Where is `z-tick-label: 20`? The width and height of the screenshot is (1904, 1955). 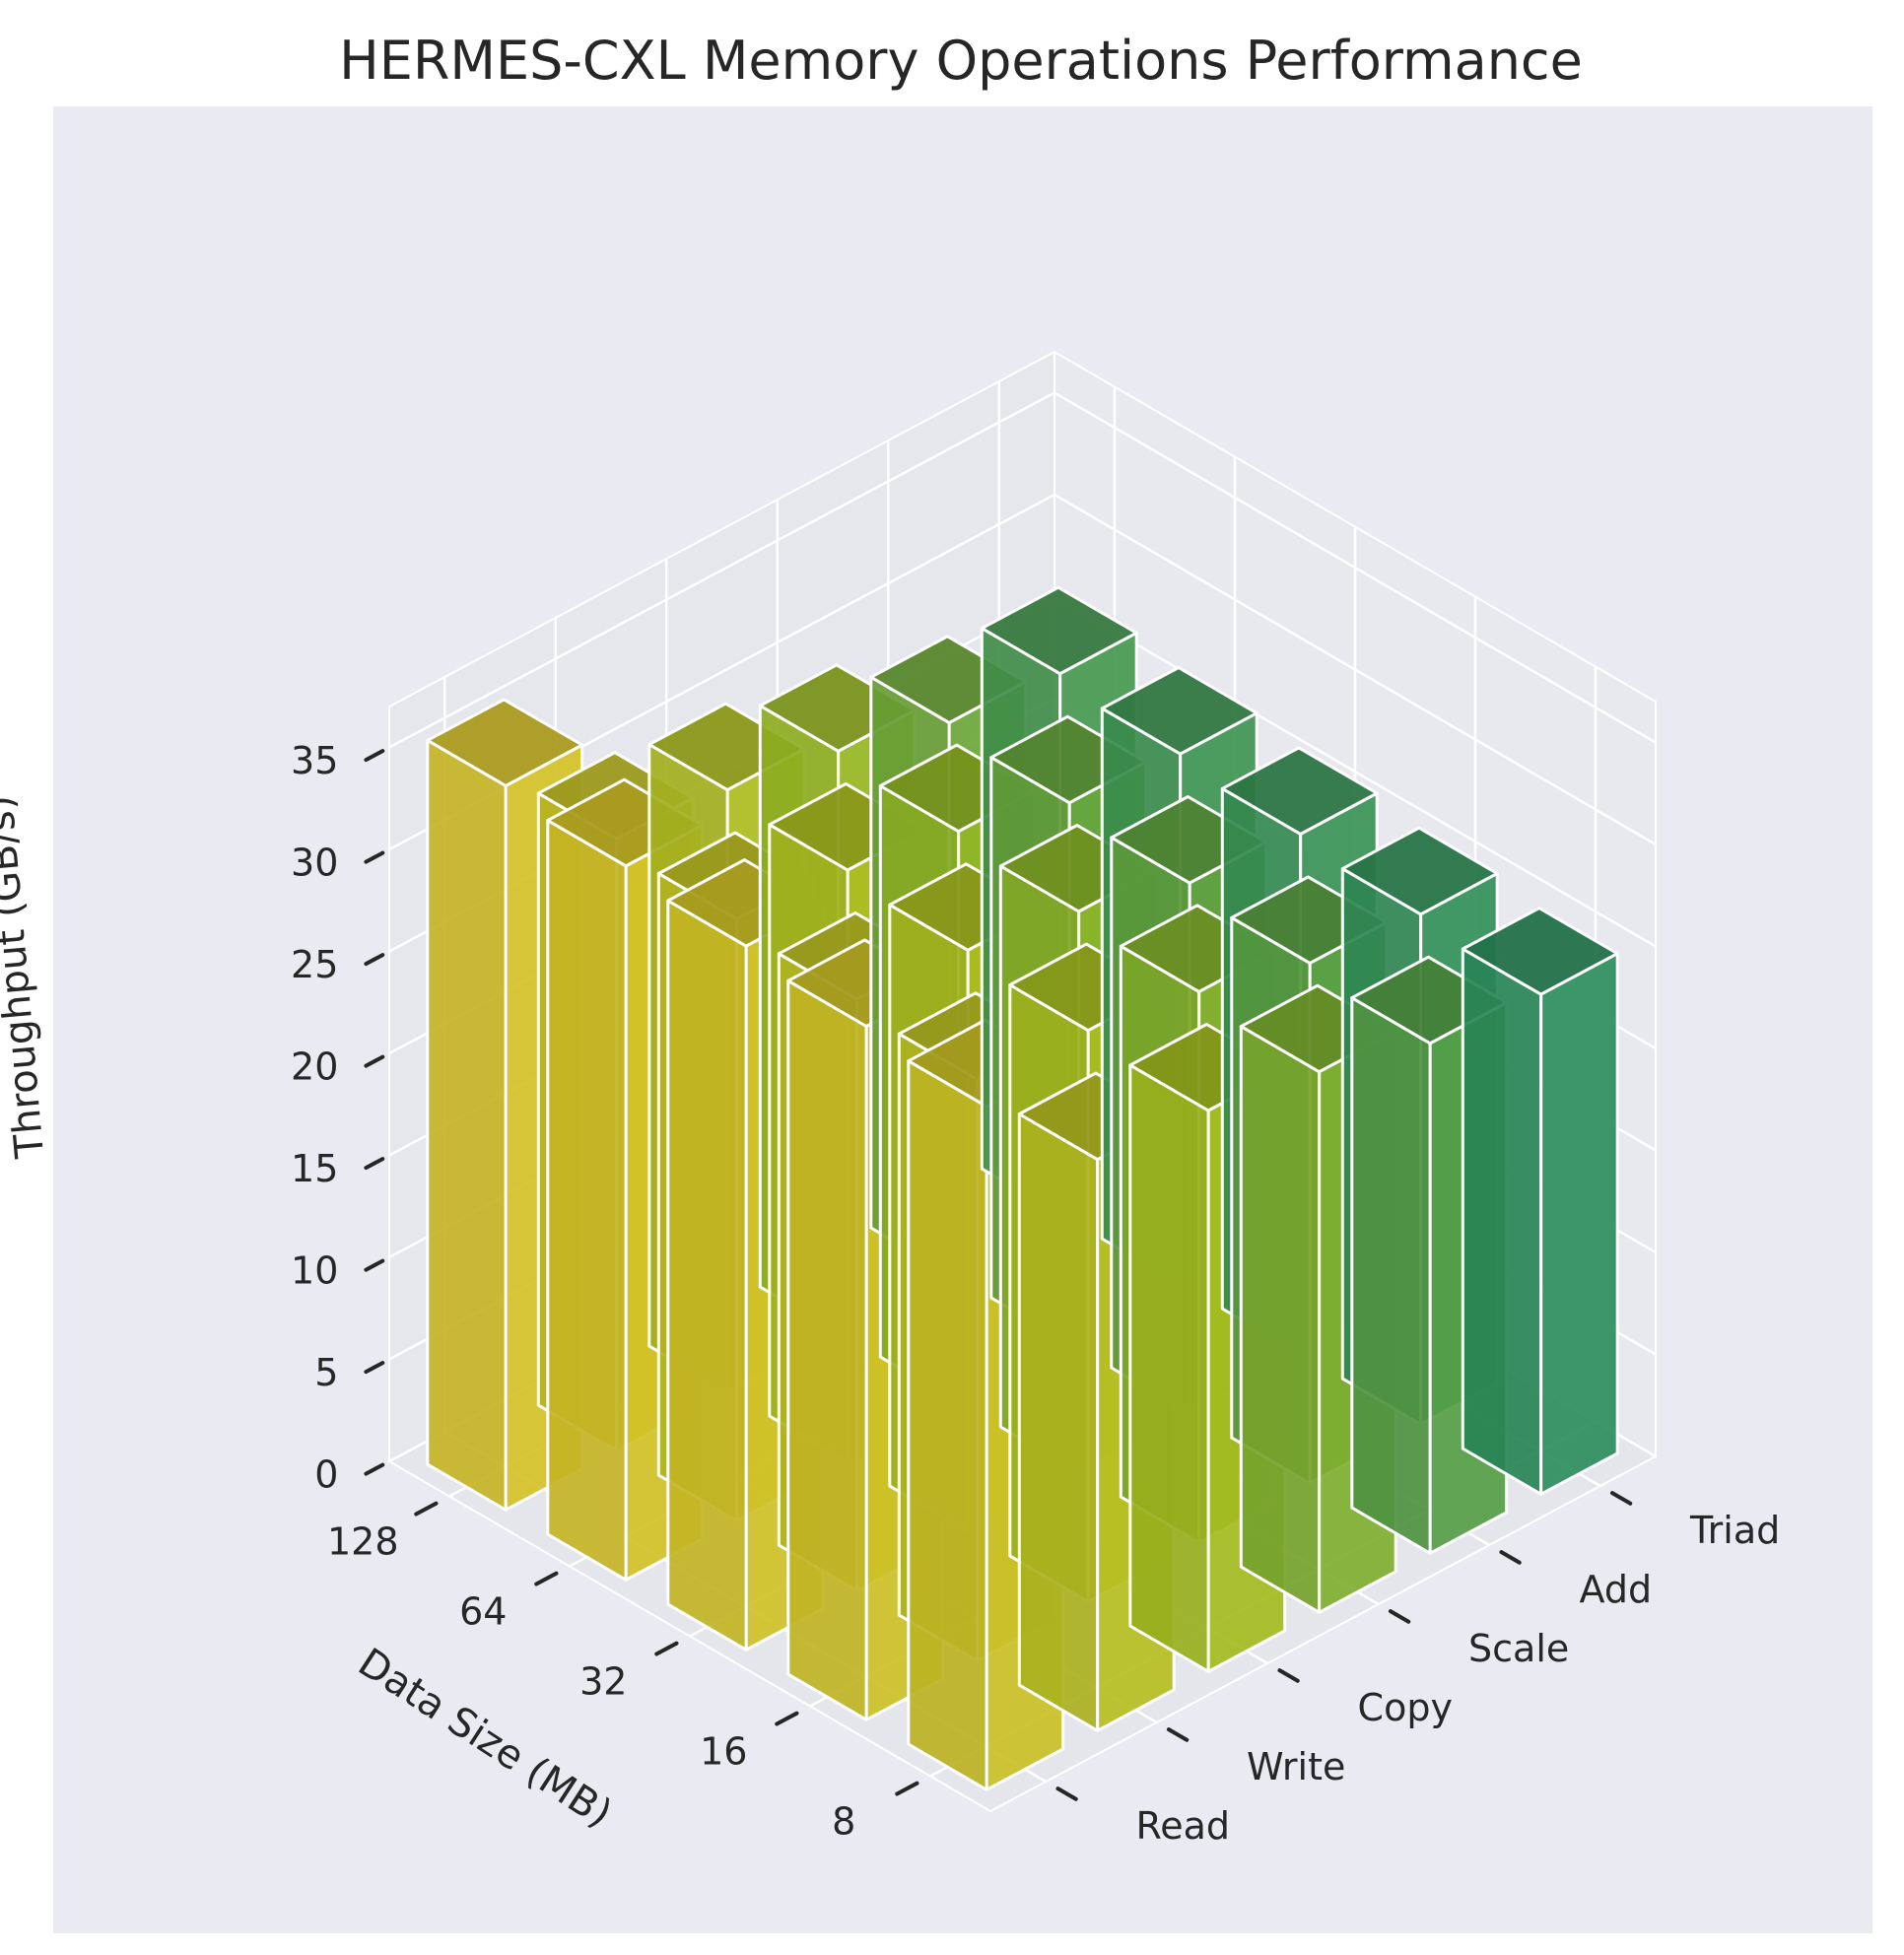
z-tick-label: 20 is located at coordinates (314, 1067).